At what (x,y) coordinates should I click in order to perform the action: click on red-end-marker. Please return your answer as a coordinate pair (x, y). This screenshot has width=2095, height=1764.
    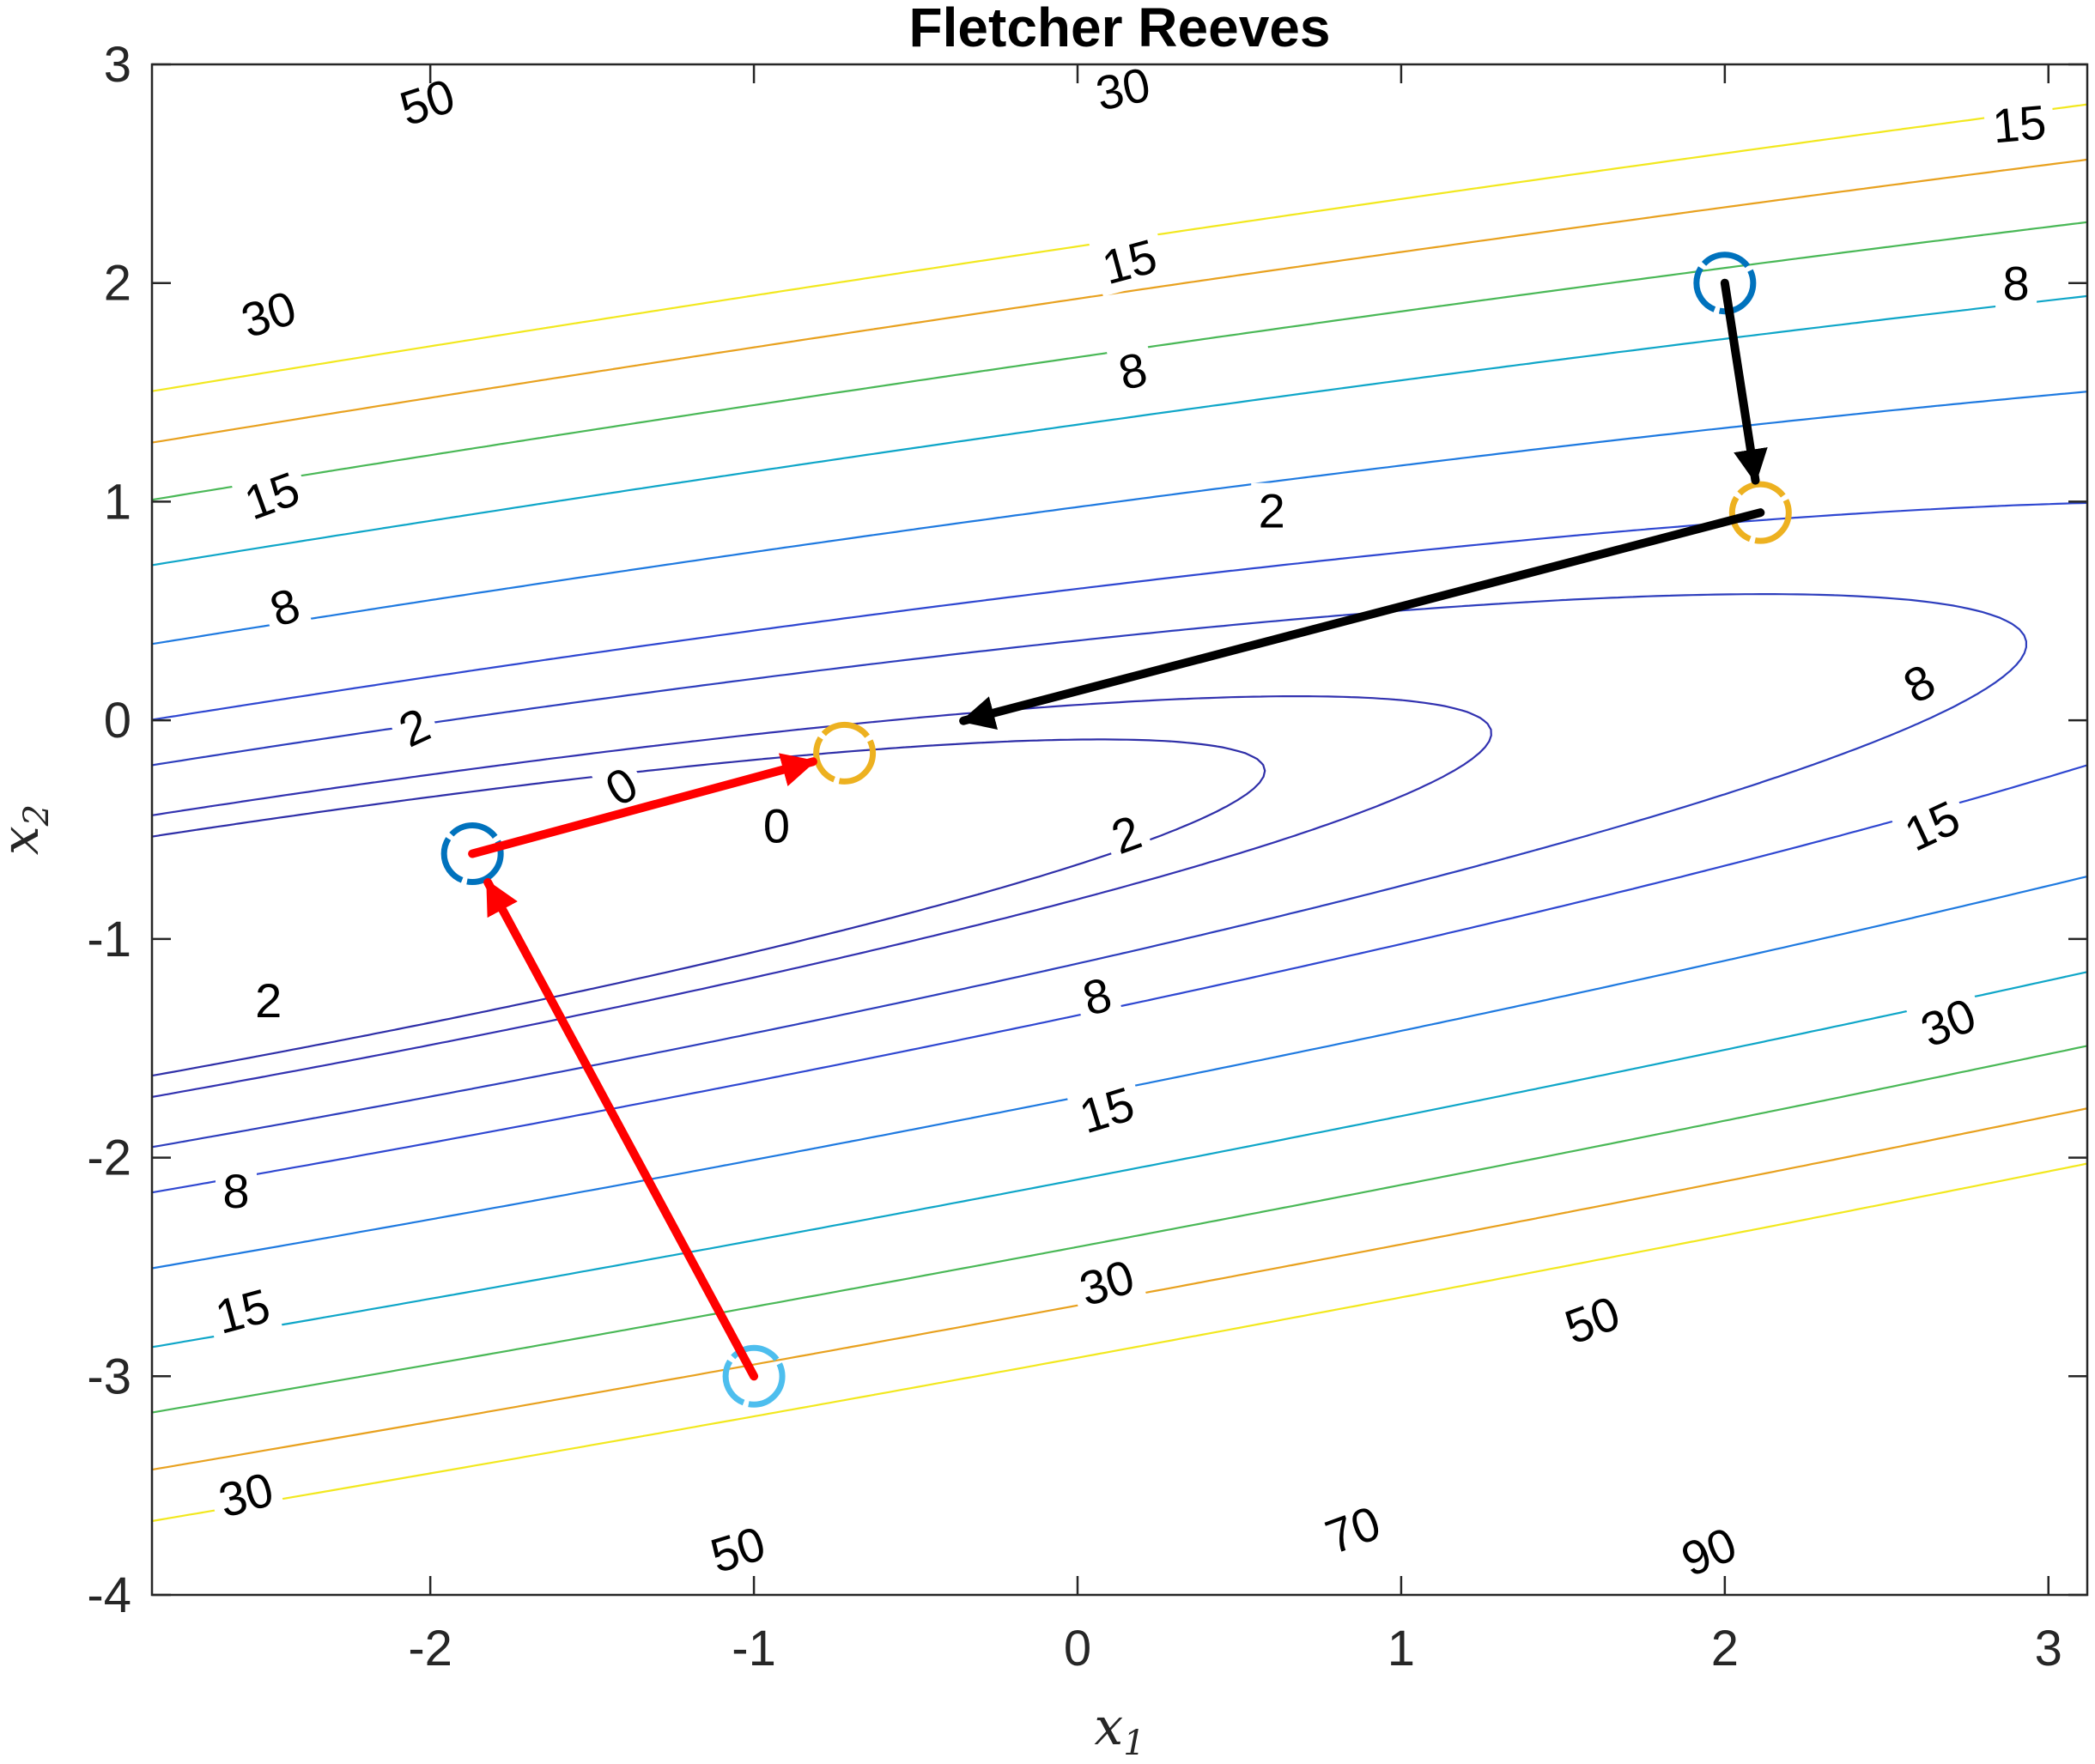
    Looking at the image, I should click on (845, 753).